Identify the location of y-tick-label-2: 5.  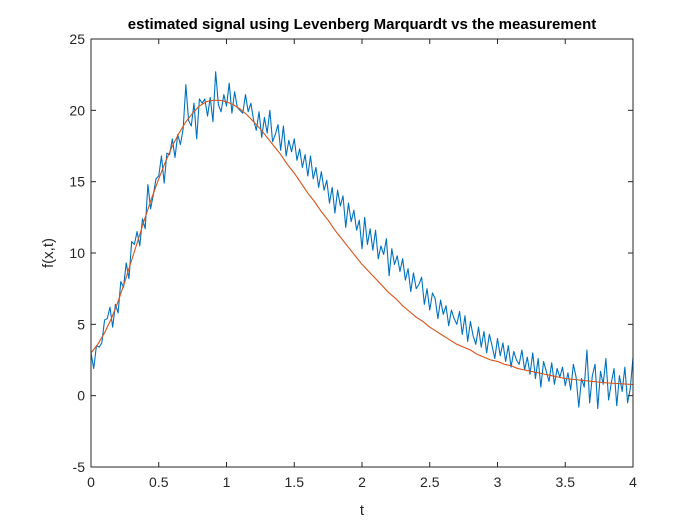
(81, 324).